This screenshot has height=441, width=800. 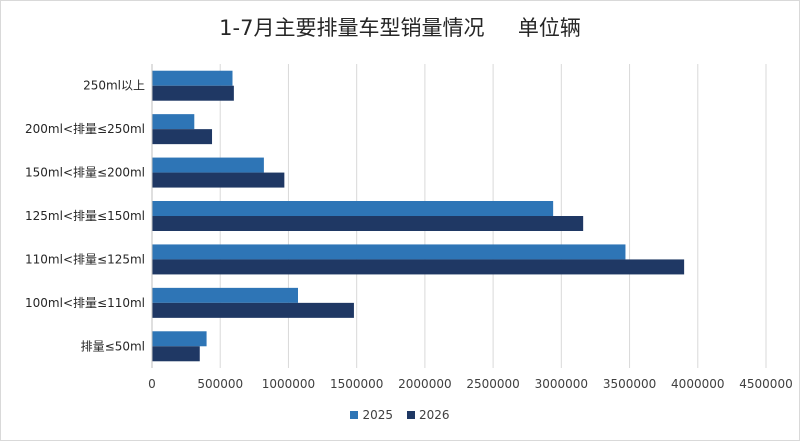 I want to click on category-label: 250ml以上, so click(x=114, y=86).